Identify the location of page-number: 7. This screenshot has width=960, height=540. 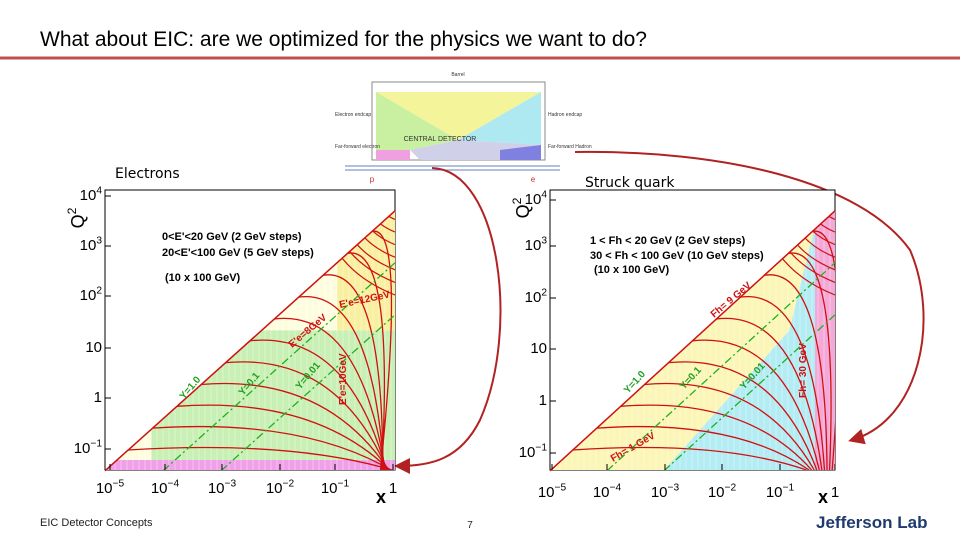
(470, 525).